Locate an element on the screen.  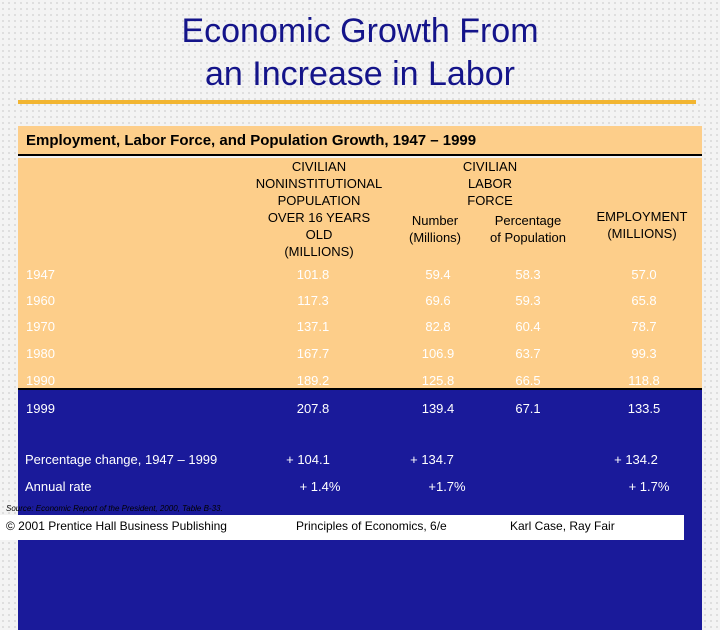
header-lf-number: Number (Millions) is located at coordinates (435, 229).